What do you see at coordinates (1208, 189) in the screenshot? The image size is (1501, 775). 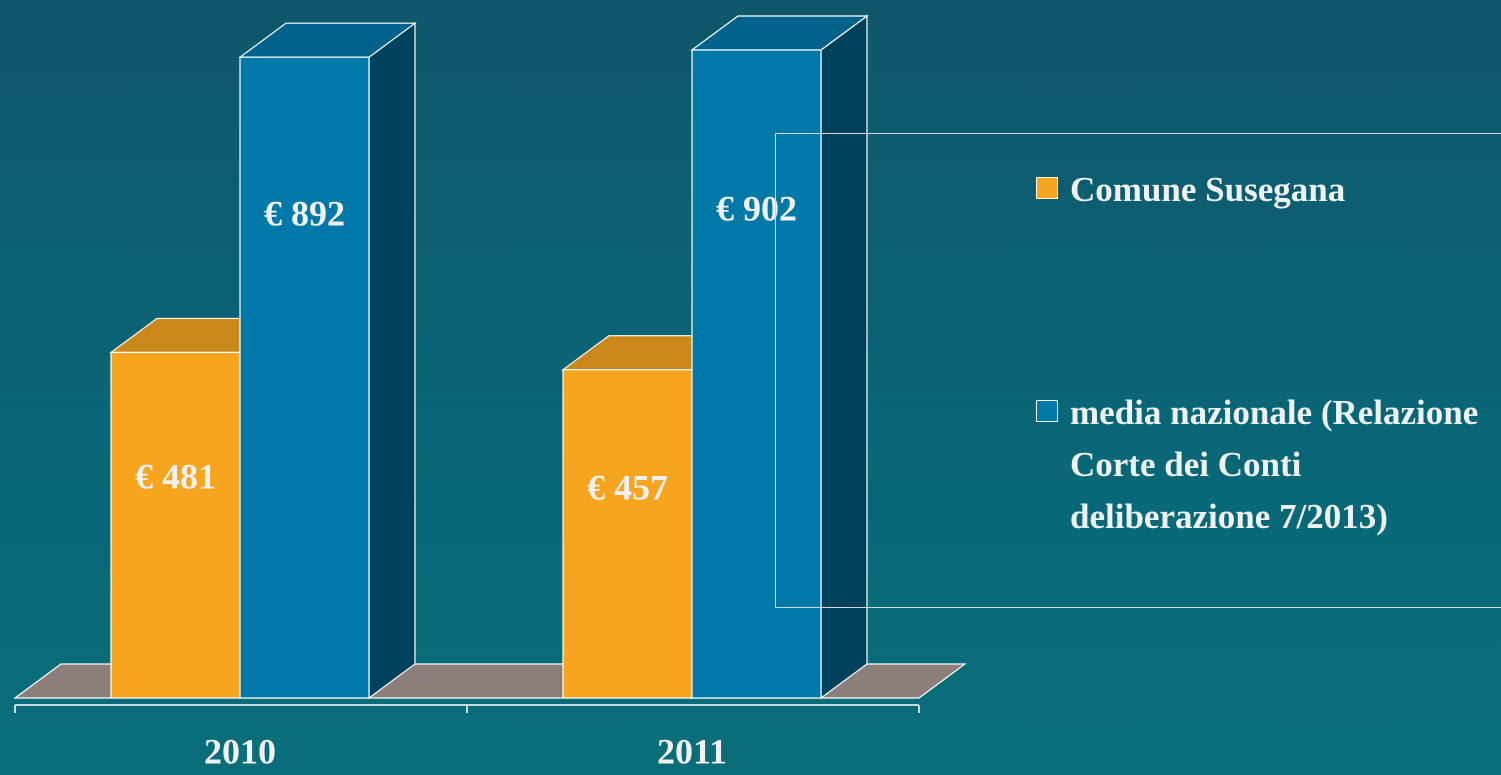 I see `legend-label: Comune Susegana` at bounding box center [1208, 189].